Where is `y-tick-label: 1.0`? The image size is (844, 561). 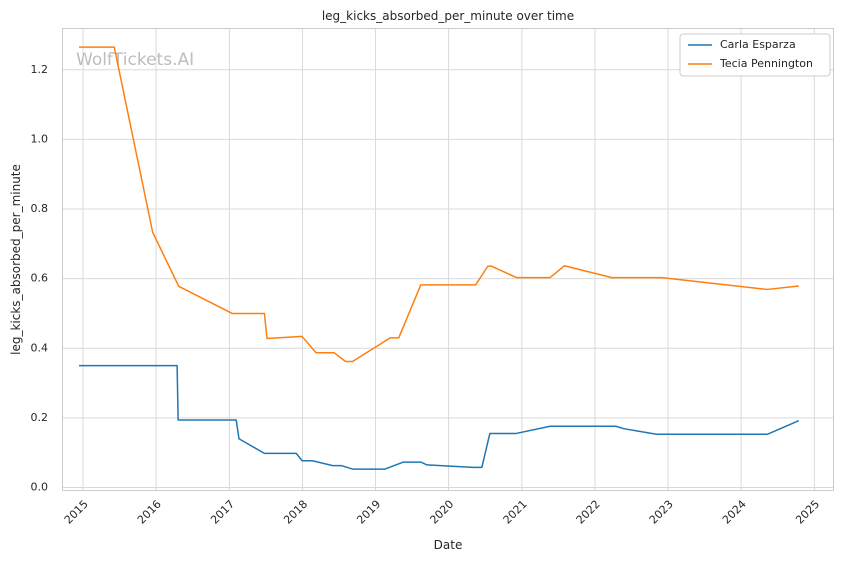 y-tick-label: 1.0 is located at coordinates (40, 138).